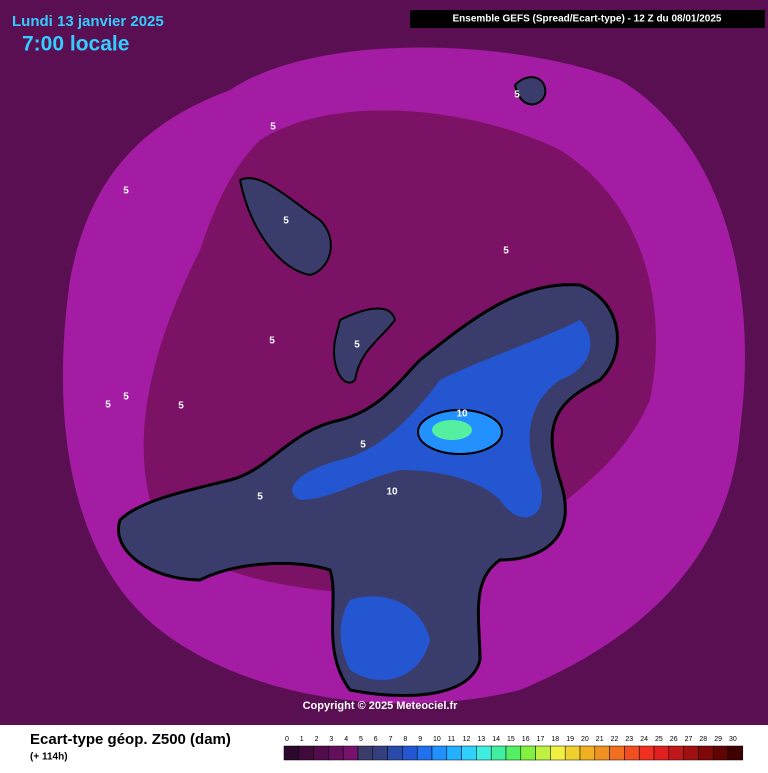 This screenshot has width=768, height=773. I want to click on scale-label: 14, so click(496, 739).